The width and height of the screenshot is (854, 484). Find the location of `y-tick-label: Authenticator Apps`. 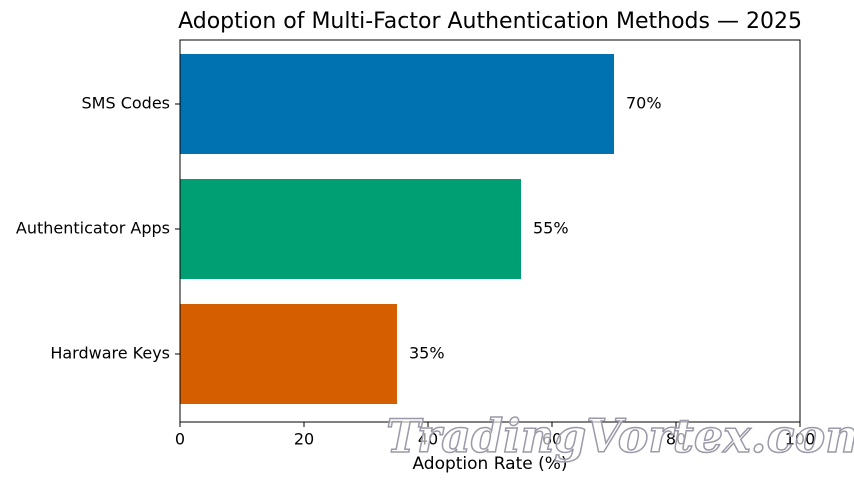

y-tick-label: Authenticator Apps is located at coordinates (93, 228).